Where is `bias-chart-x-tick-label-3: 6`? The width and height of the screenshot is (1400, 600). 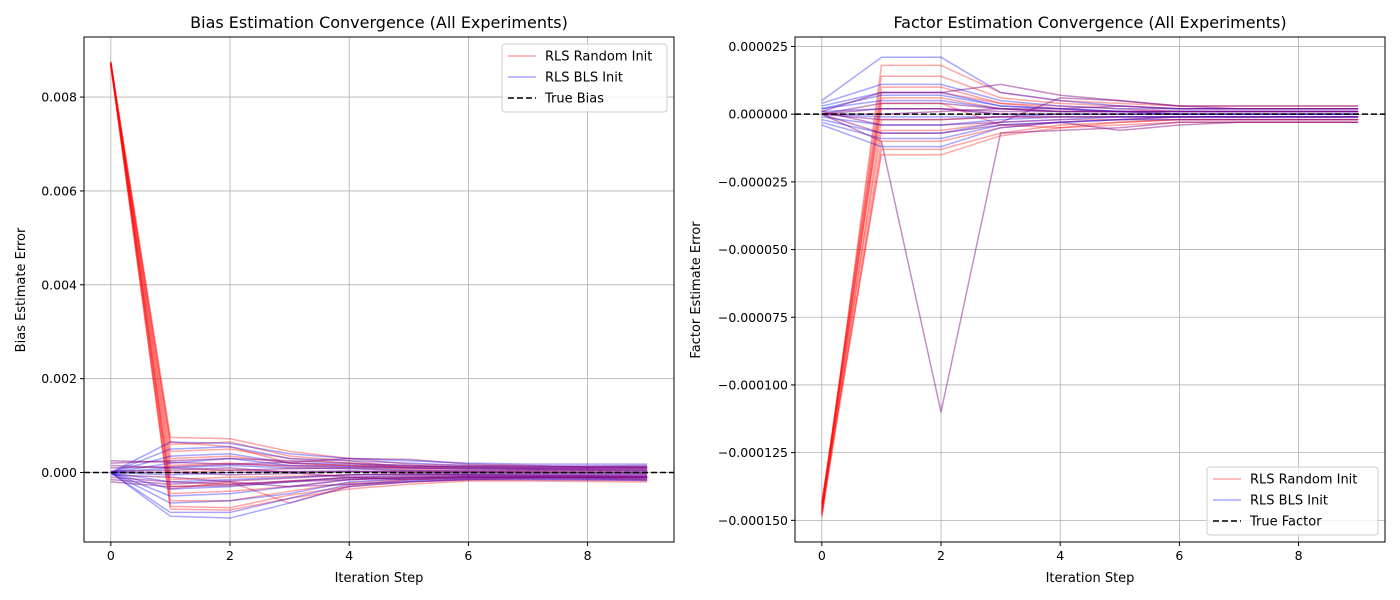
bias-chart-x-tick-label-3: 6 is located at coordinates (468, 555).